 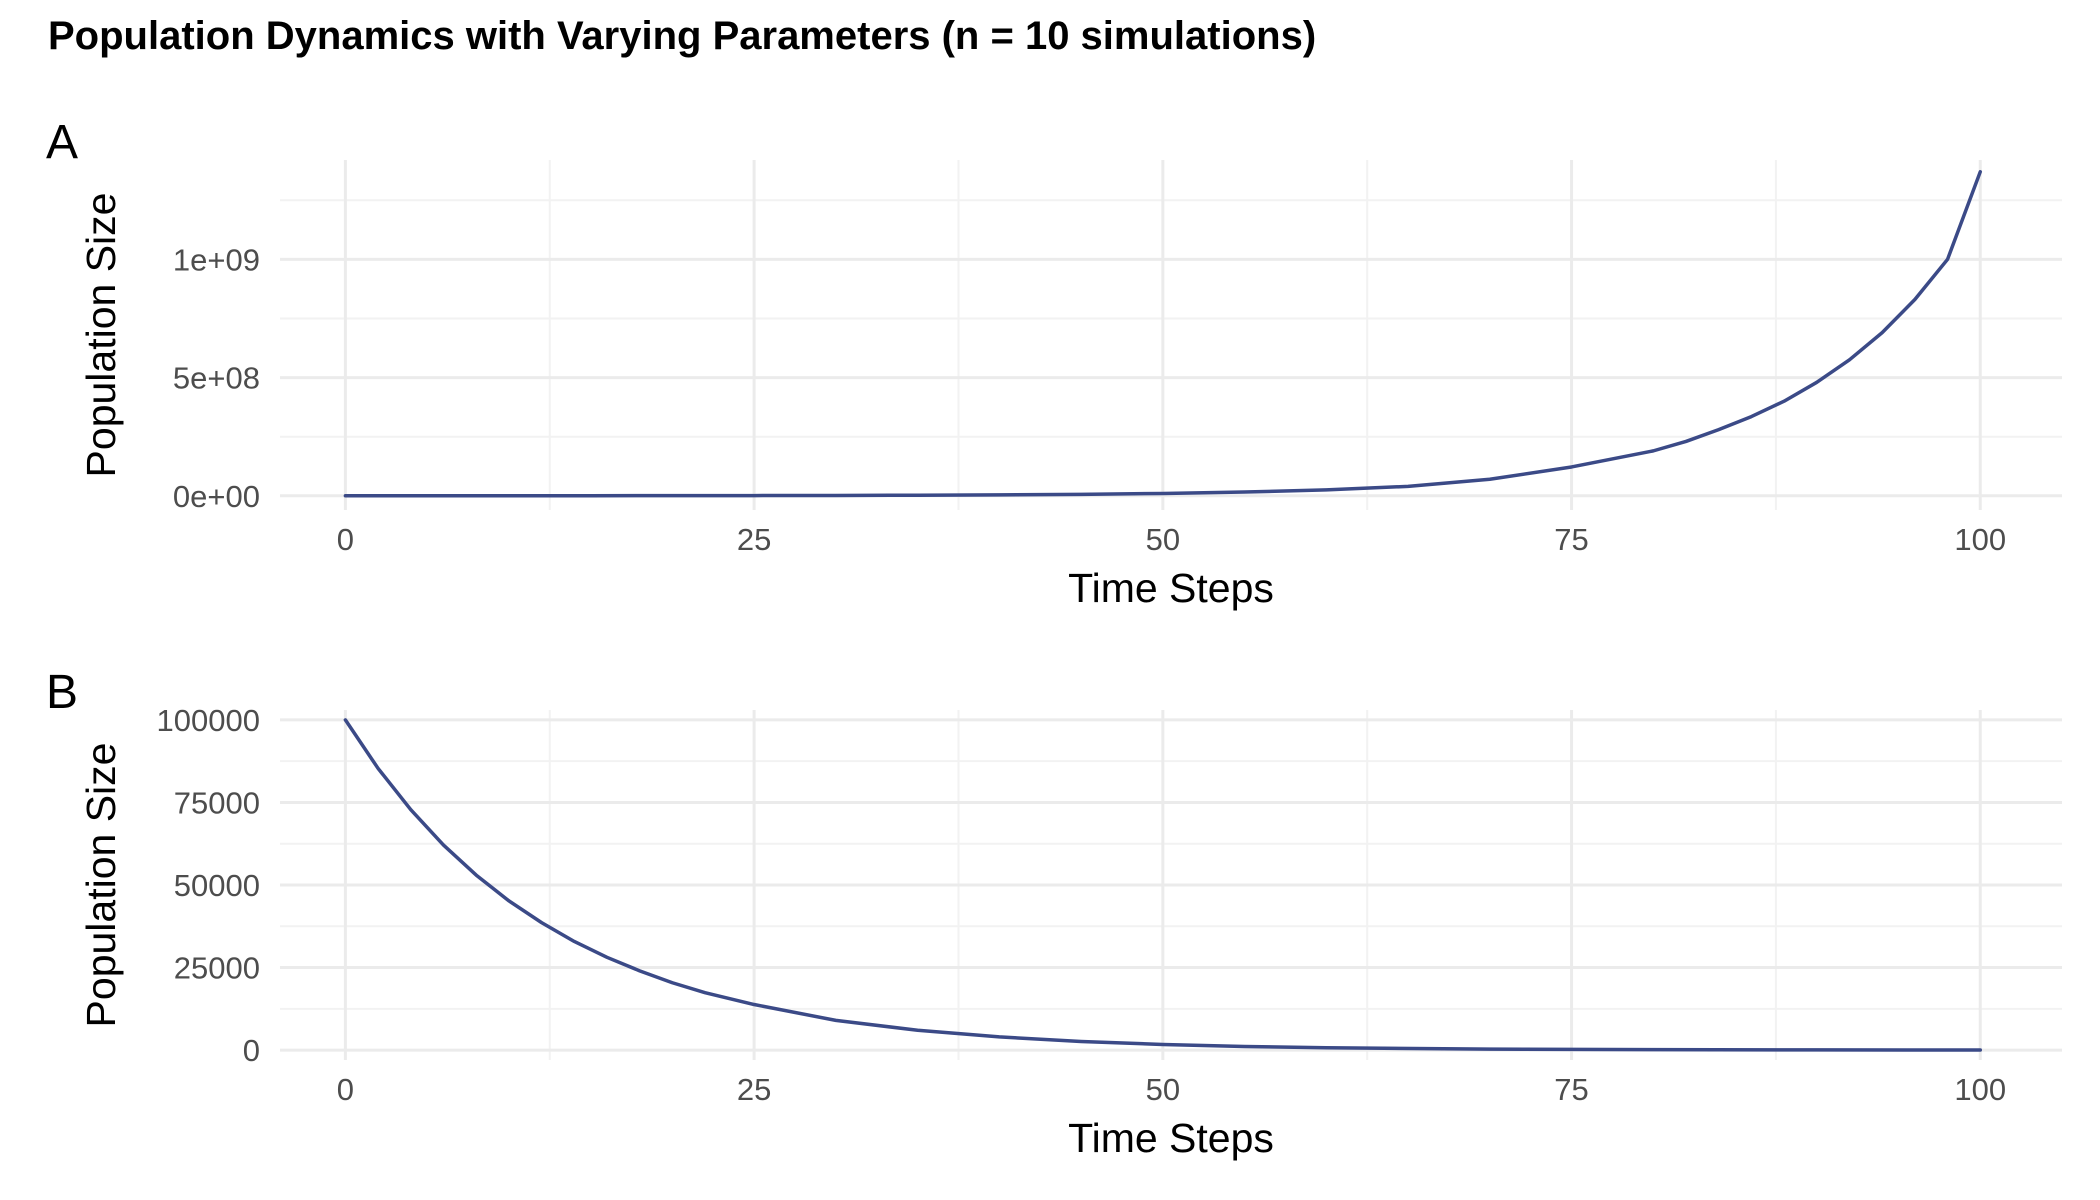 I want to click on y-tick-label: 1e+09, so click(x=216, y=259).